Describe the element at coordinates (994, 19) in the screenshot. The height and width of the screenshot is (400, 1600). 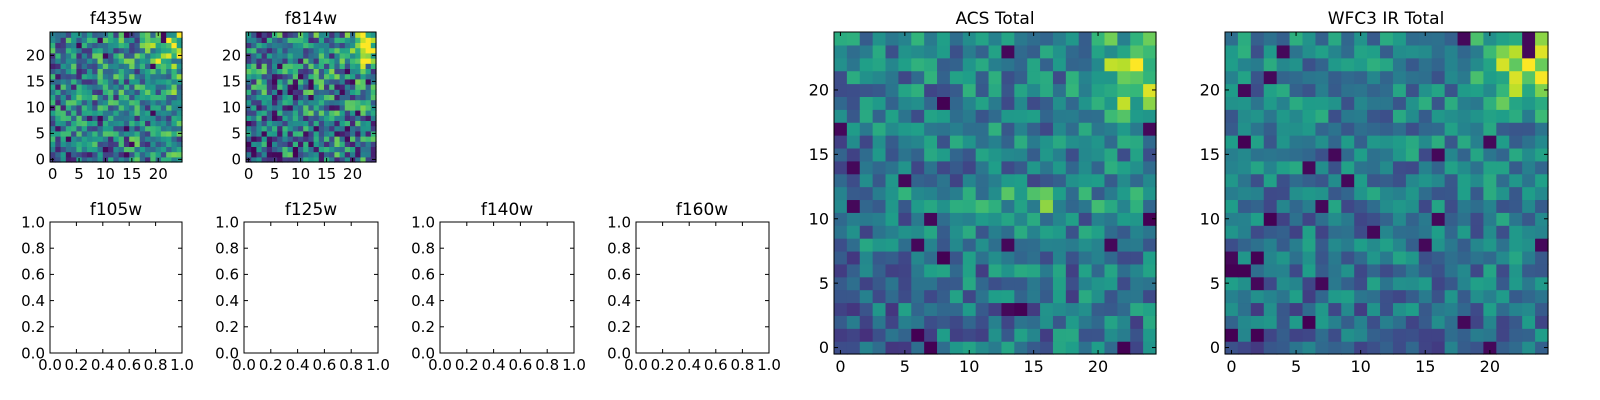
I see `panel-title: ACS Total` at that location.